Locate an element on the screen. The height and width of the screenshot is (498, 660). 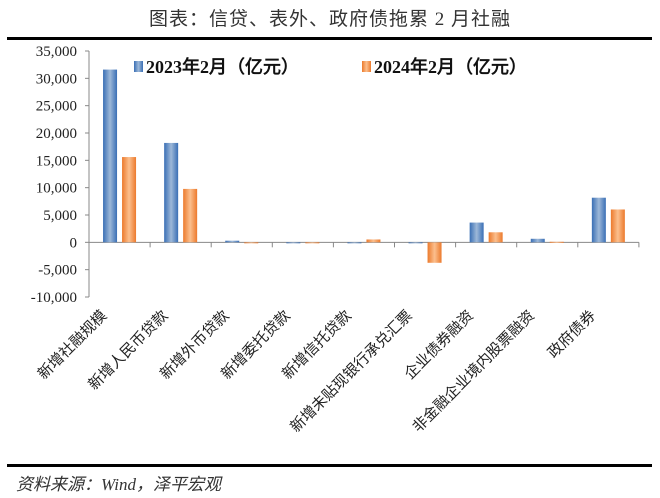
y-tick-label: 35,000 is located at coordinates (56, 52).